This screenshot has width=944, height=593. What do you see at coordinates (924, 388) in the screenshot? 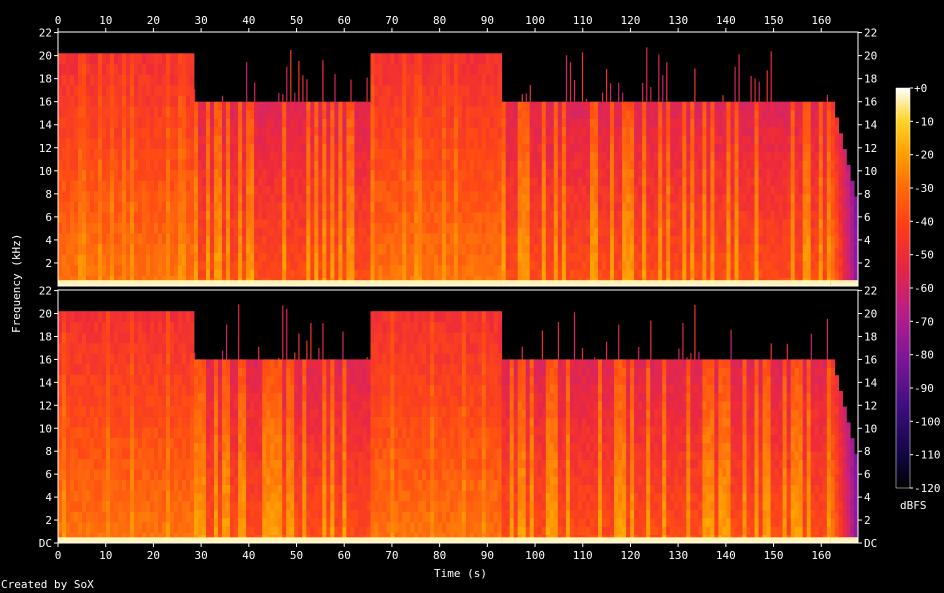
I see `colorbar-tick-label: -90` at bounding box center [924, 388].